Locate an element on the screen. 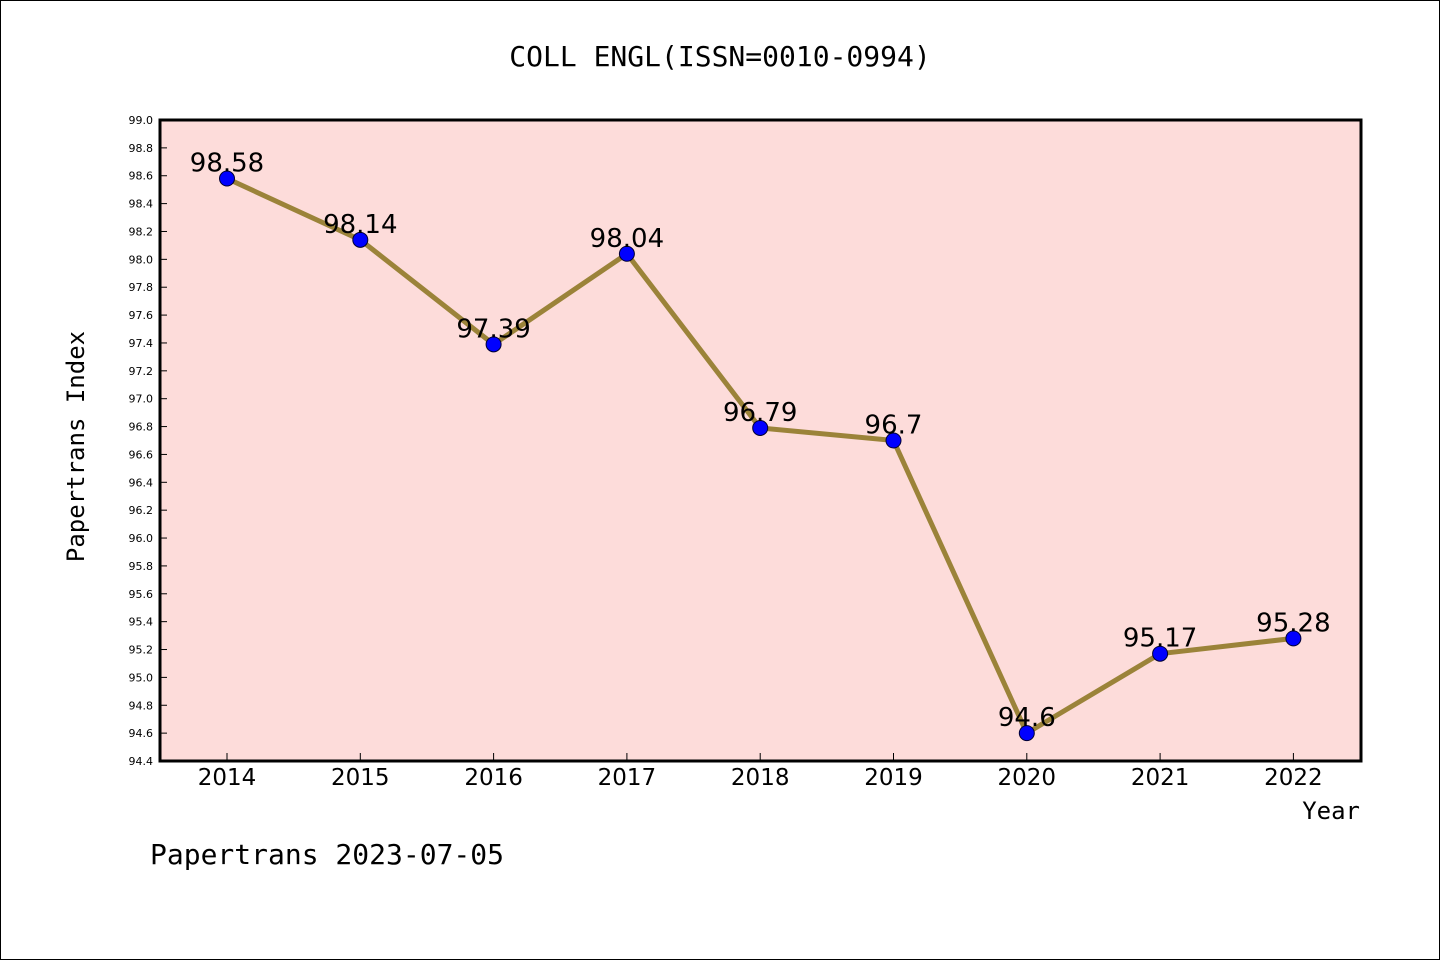 Image resolution: width=1440 pixels, height=960 pixels. y-tick-label: 97.6 is located at coordinates (141, 315).